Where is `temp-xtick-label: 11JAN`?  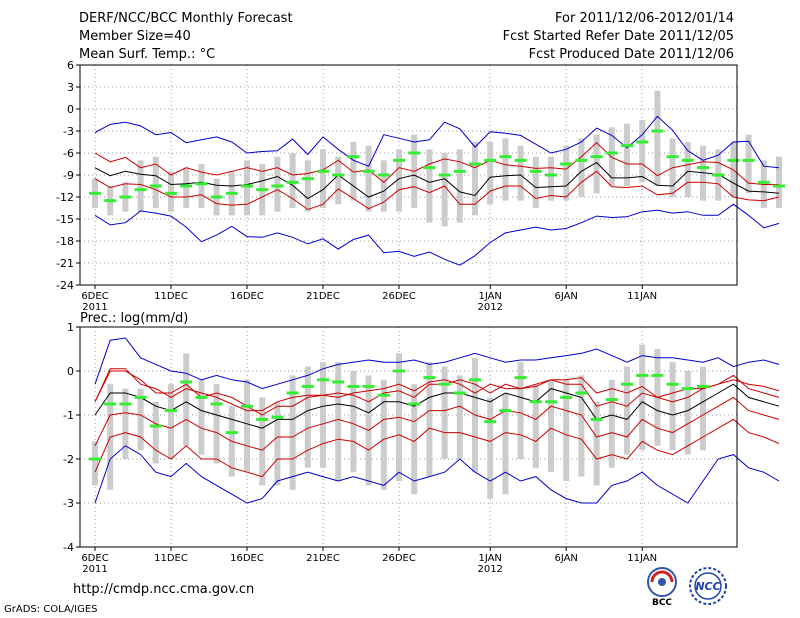
temp-xtick-label: 11JAN is located at coordinates (642, 296).